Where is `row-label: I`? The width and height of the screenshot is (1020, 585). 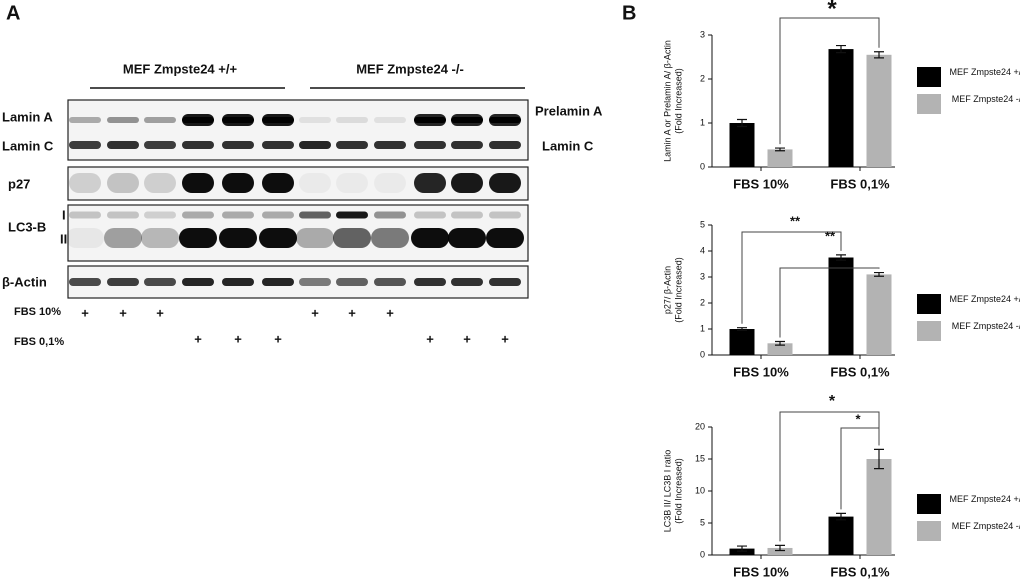 row-label: I is located at coordinates (64, 214).